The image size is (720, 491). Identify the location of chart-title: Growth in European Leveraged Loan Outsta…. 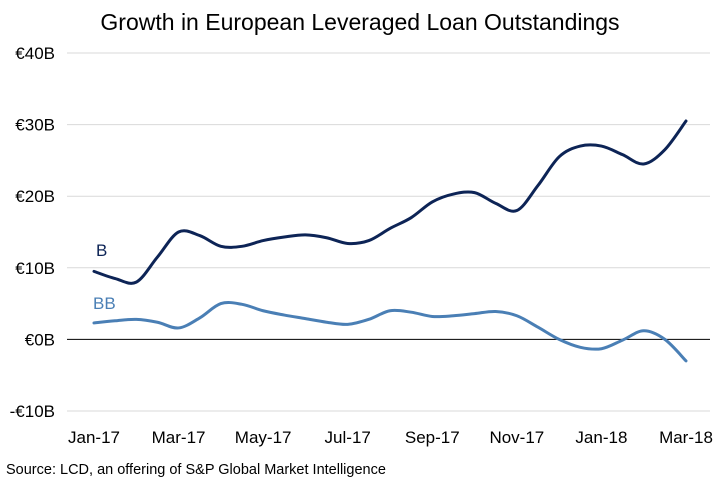
(359, 22).